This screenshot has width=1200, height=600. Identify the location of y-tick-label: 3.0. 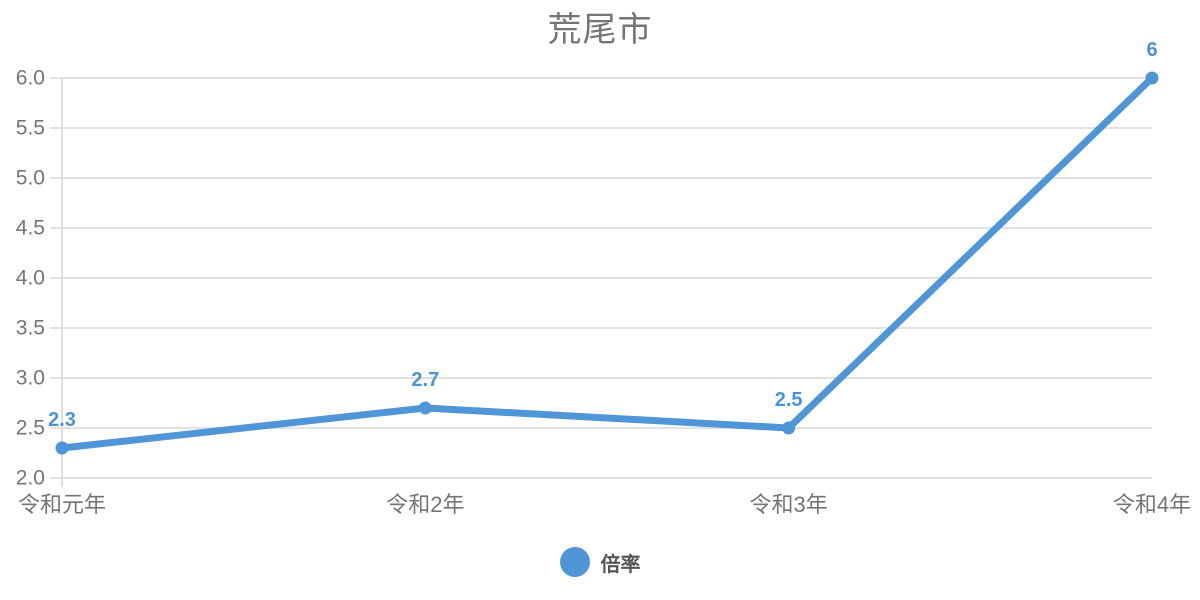
(30, 378).